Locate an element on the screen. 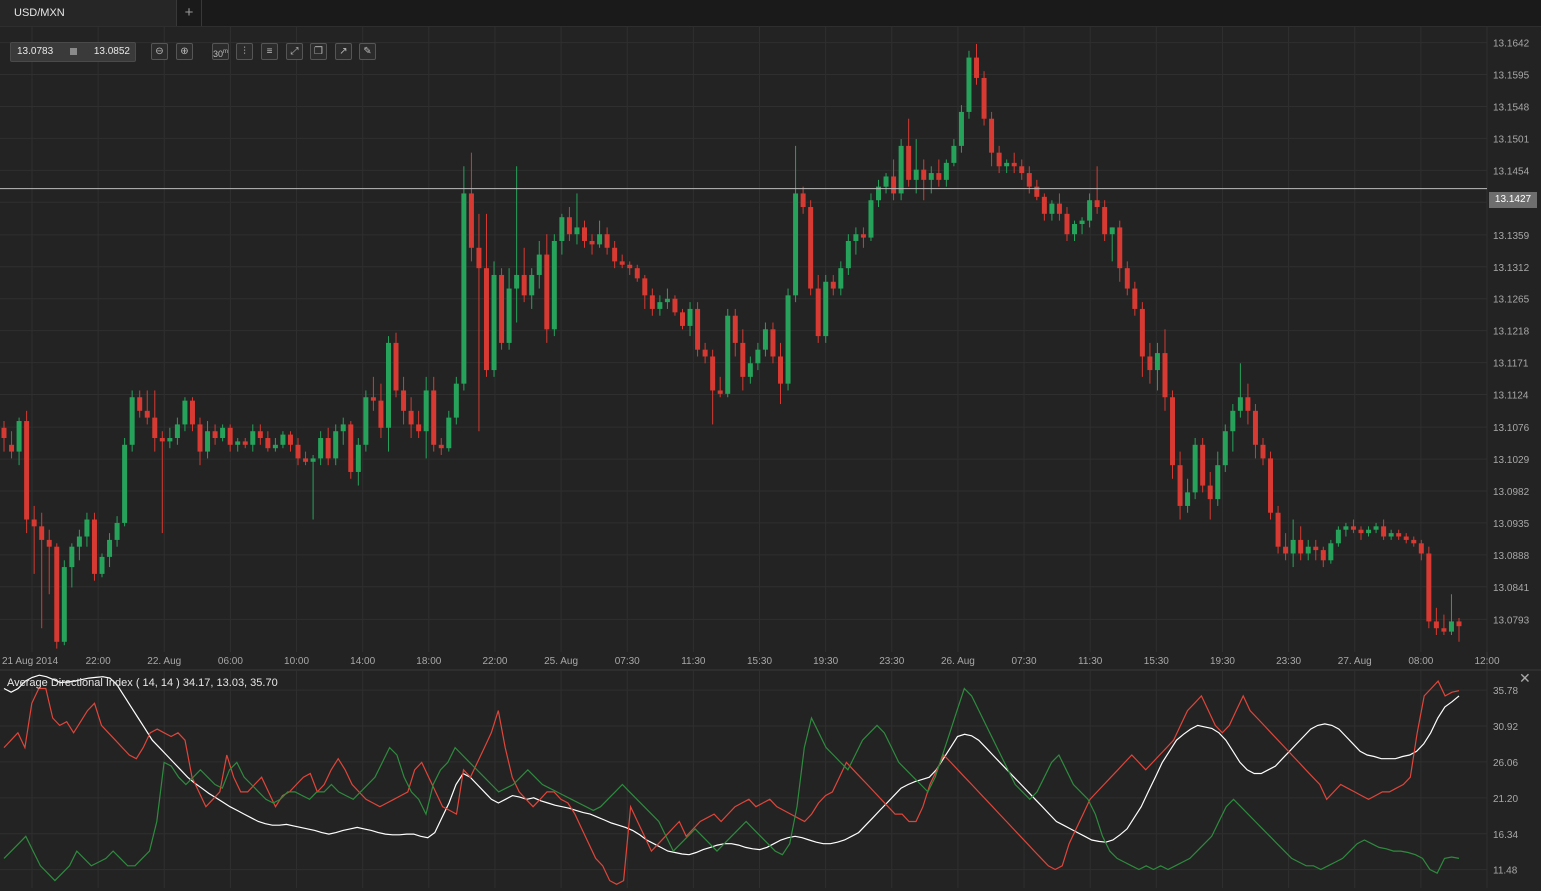  time-tick-label: 21 Aug 2014 is located at coordinates (30, 661).